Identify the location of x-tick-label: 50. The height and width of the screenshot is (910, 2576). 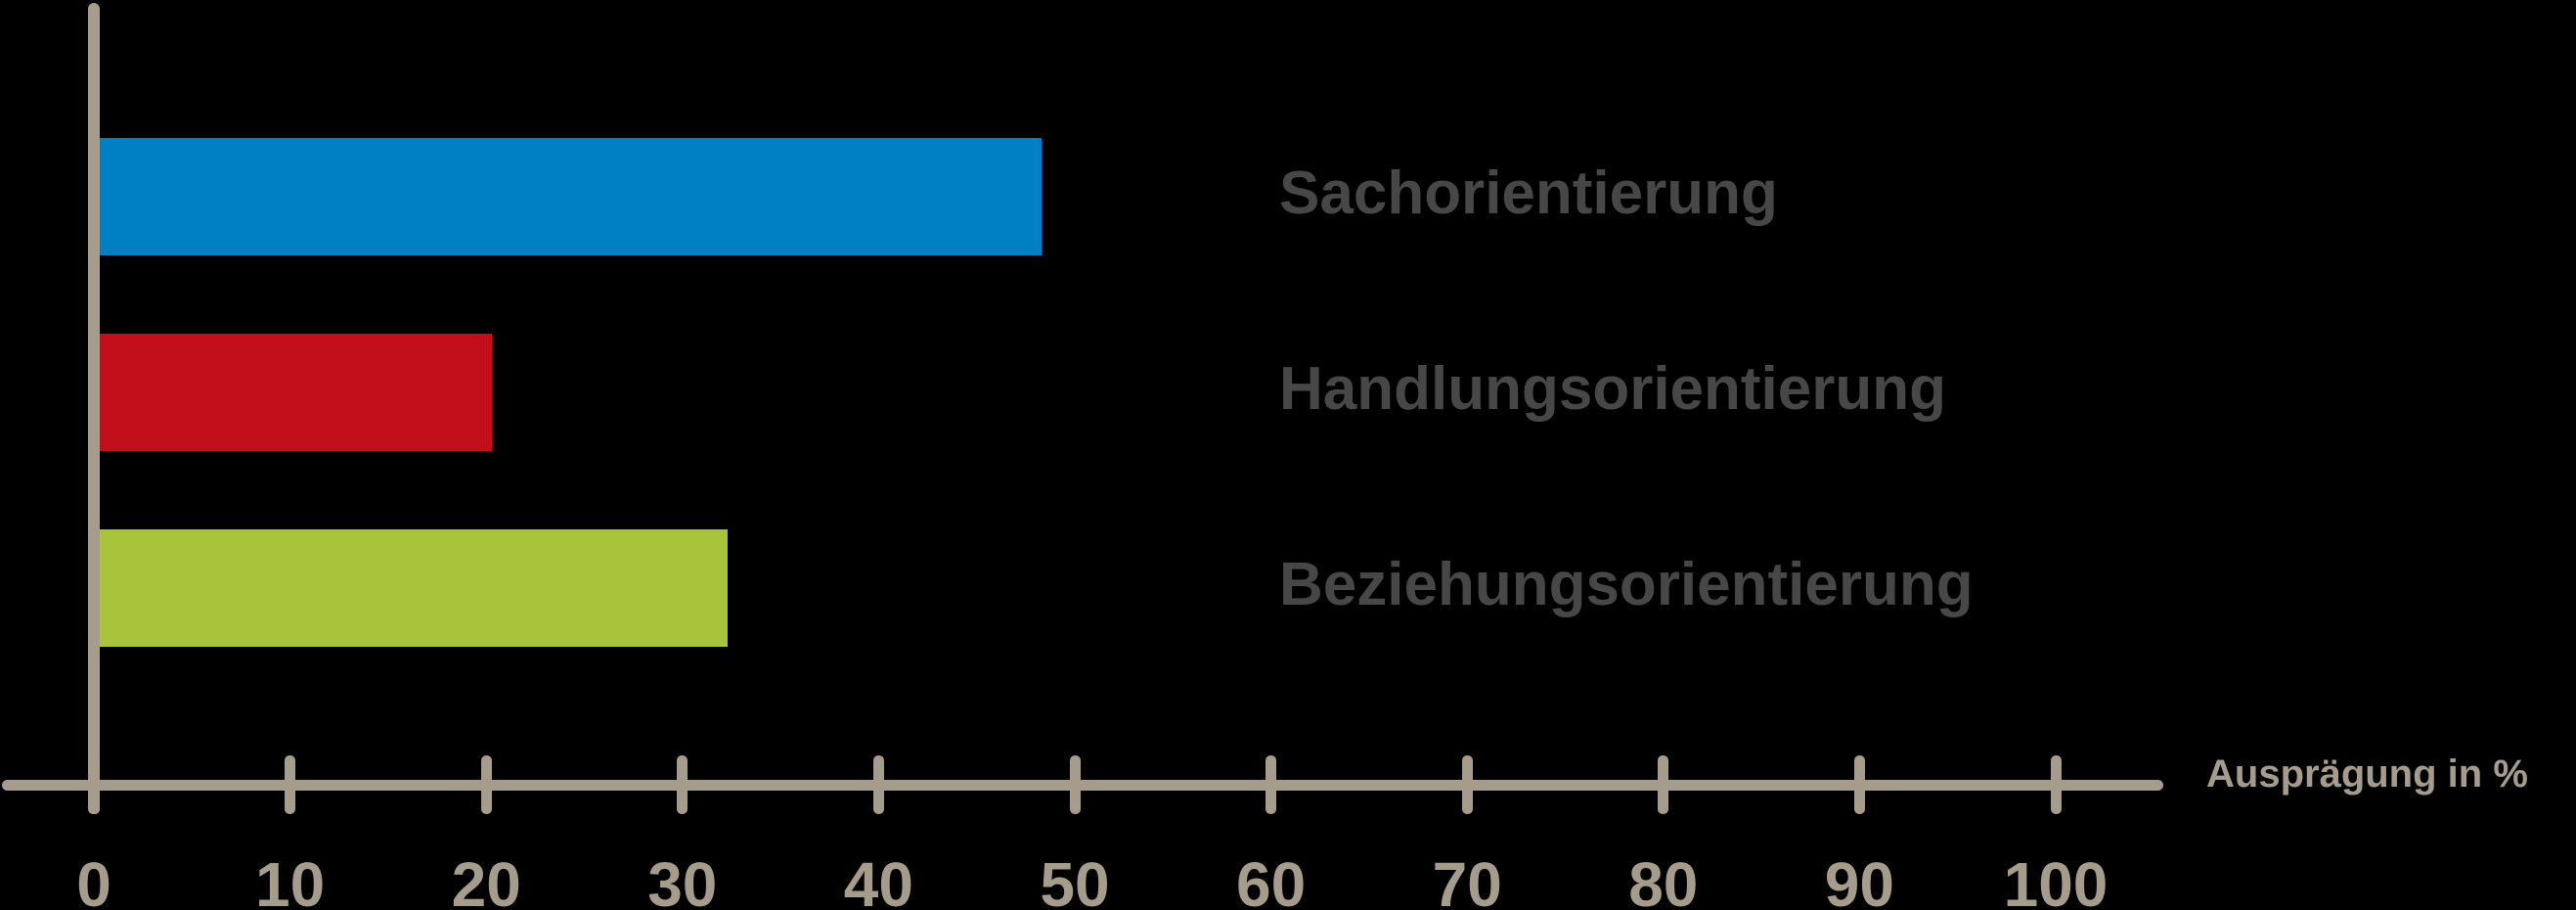
(1075, 879).